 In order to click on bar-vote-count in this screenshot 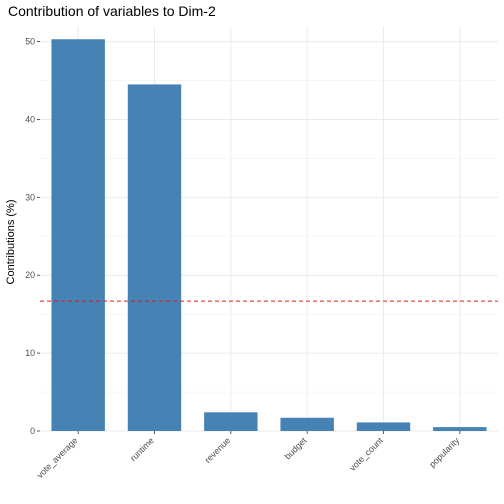, I will do `click(383, 426)`.